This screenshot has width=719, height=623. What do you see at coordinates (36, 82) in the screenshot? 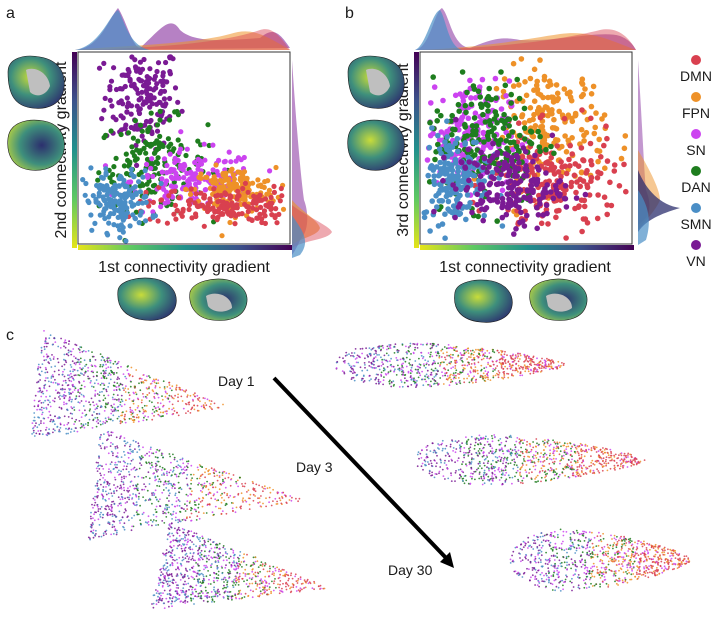
I see `brain-lateral-a` at bounding box center [36, 82].